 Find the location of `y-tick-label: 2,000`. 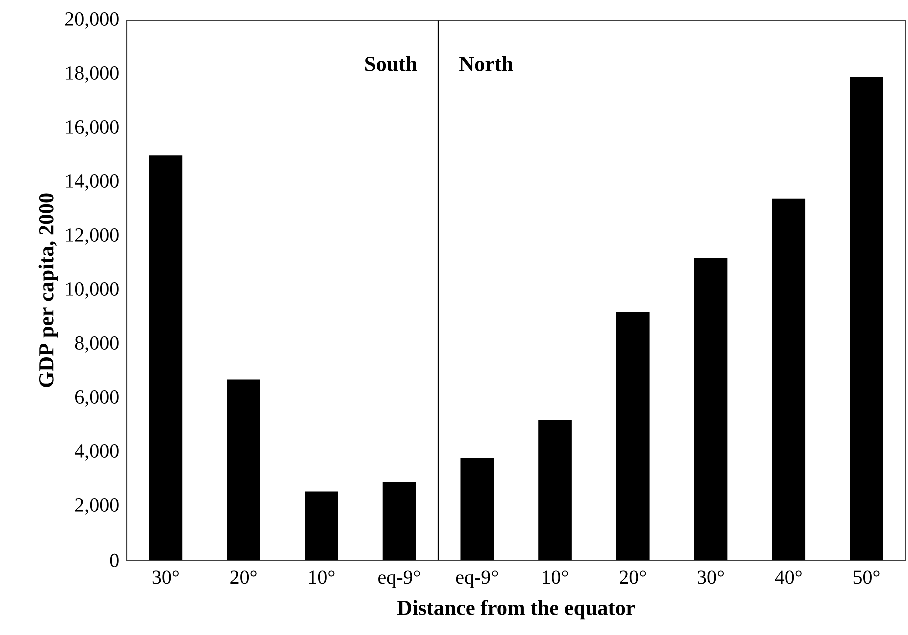

y-tick-label: 2,000 is located at coordinates (97, 507).